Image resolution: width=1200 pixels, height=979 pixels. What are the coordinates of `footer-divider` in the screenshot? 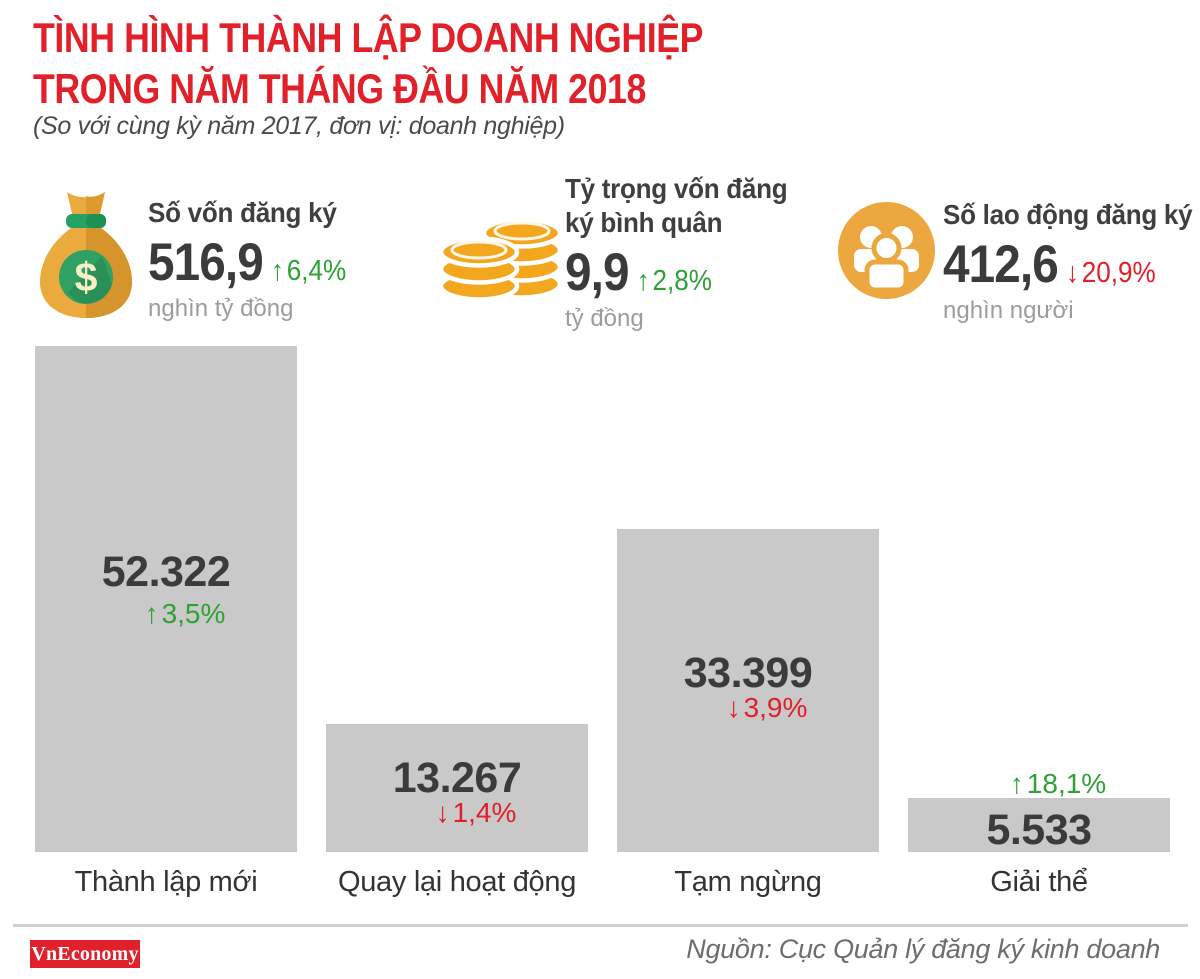 It's located at (600, 925).